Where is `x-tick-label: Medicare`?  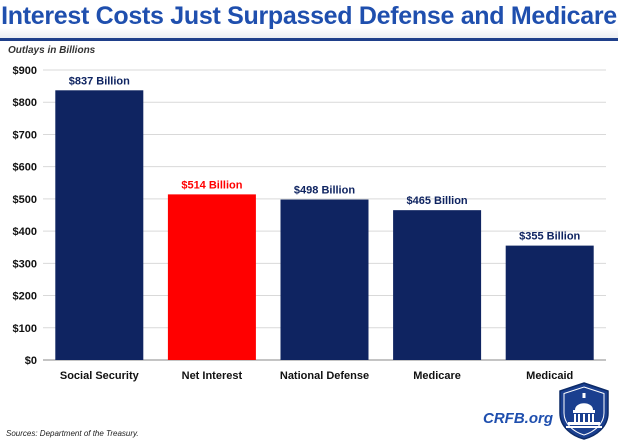 x-tick-label: Medicare is located at coordinates (437, 376).